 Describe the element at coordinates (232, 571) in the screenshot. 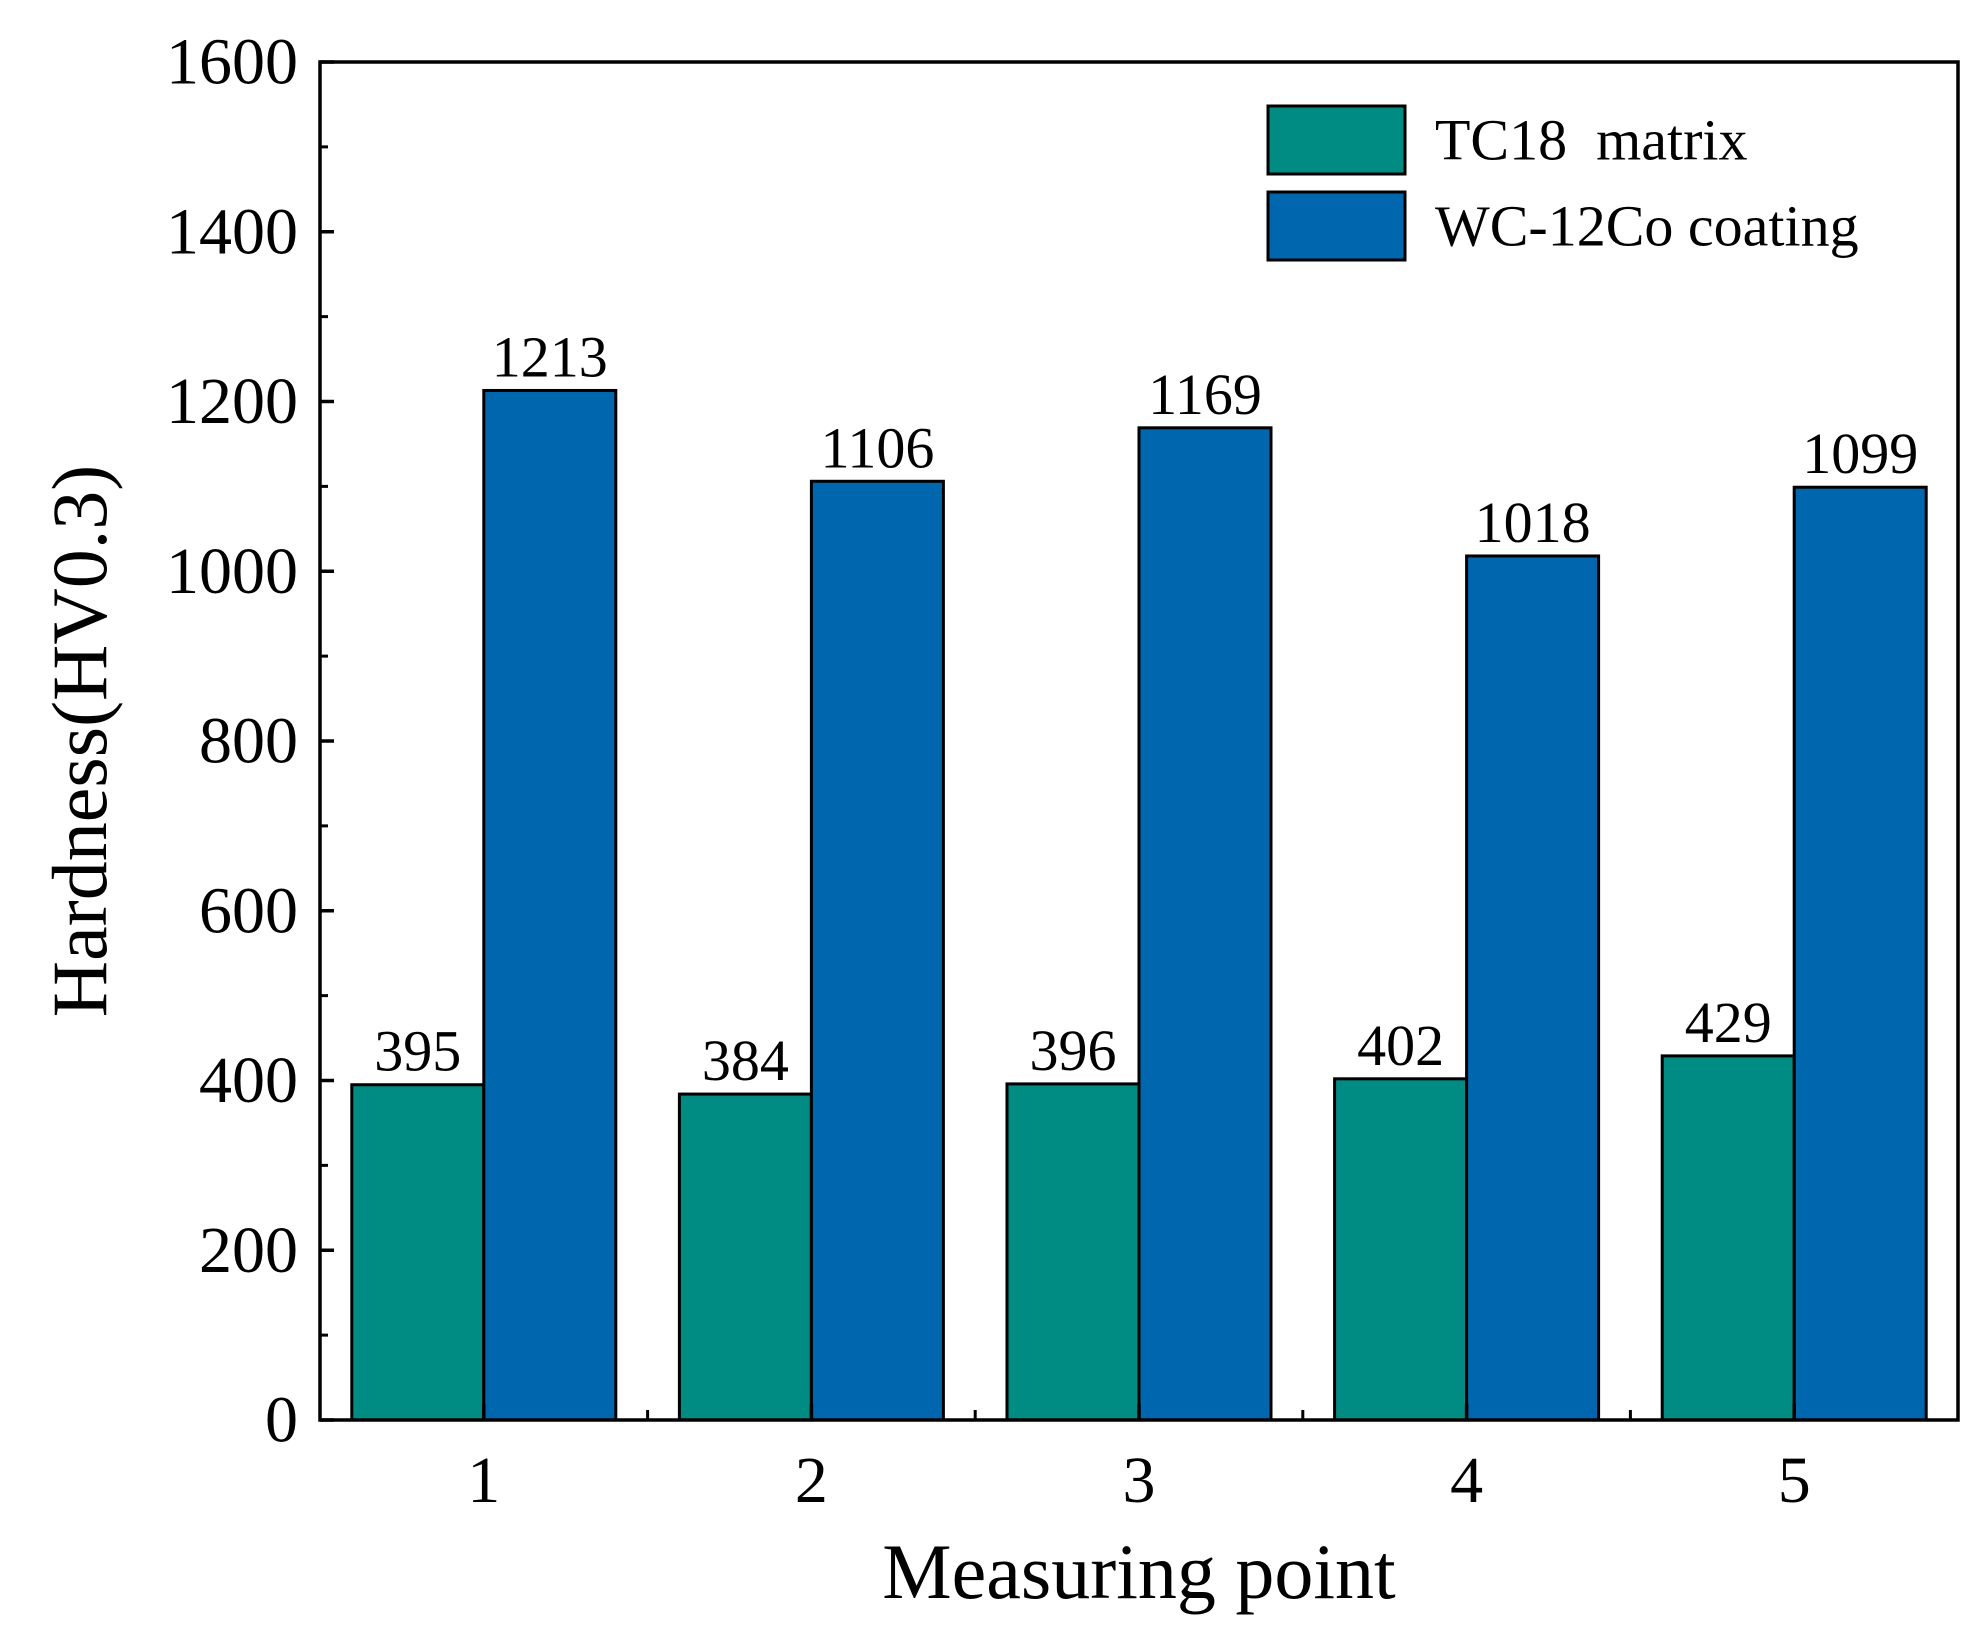

I see `y-tick-label: 1000` at that location.